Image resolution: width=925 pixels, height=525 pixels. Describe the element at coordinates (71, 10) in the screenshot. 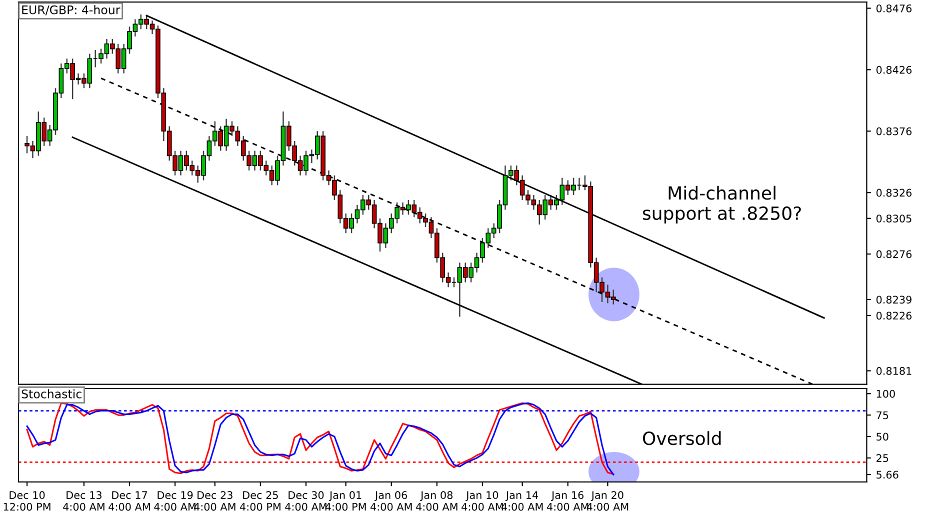

I see `chart-title: EUR/GBP: 4-hour` at that location.